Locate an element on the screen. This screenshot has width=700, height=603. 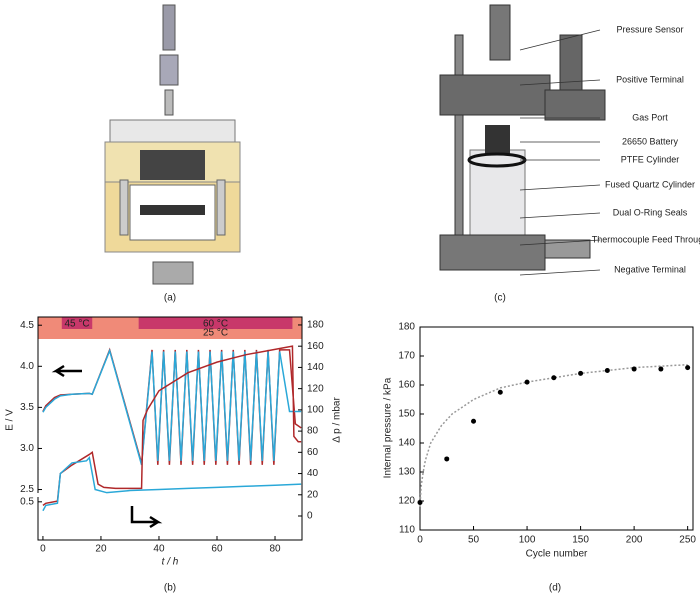
y-tick-label: 120 is located at coordinates (406, 501).